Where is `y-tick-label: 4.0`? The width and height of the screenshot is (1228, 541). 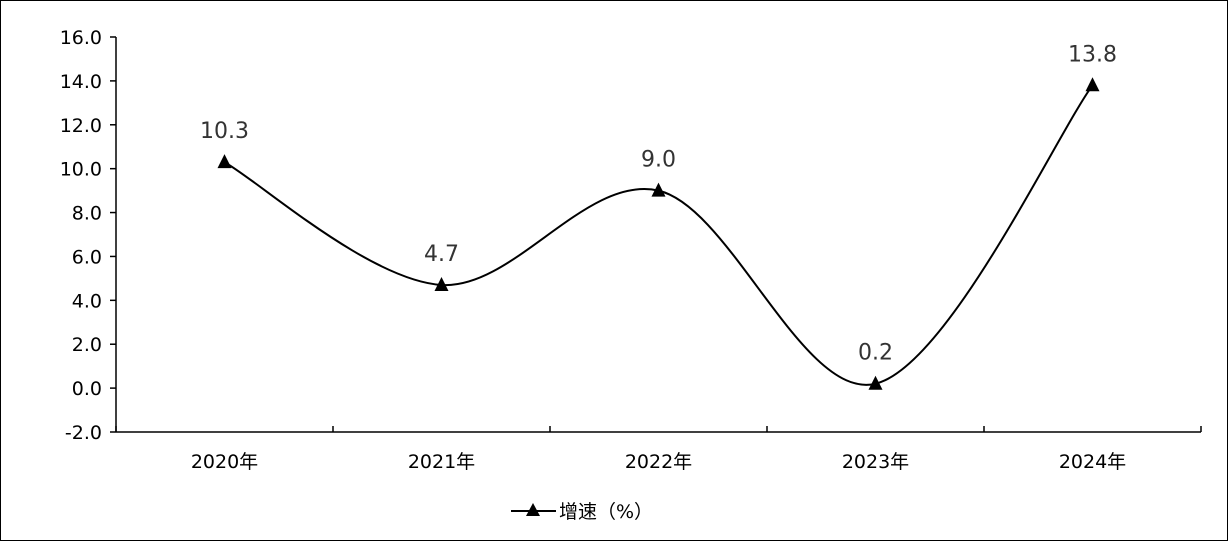 y-tick-label: 4.0 is located at coordinates (87, 301).